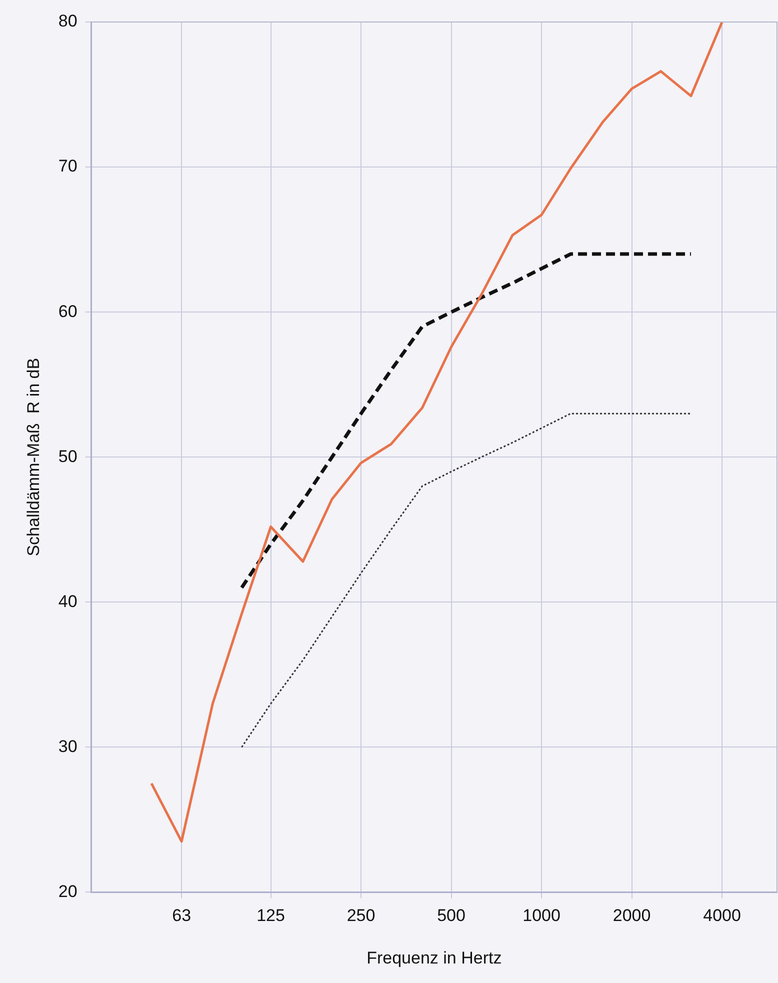 This screenshot has height=983, width=778. Describe the element at coordinates (631, 916) in the screenshot. I see `x-tick-label: 2000` at that location.